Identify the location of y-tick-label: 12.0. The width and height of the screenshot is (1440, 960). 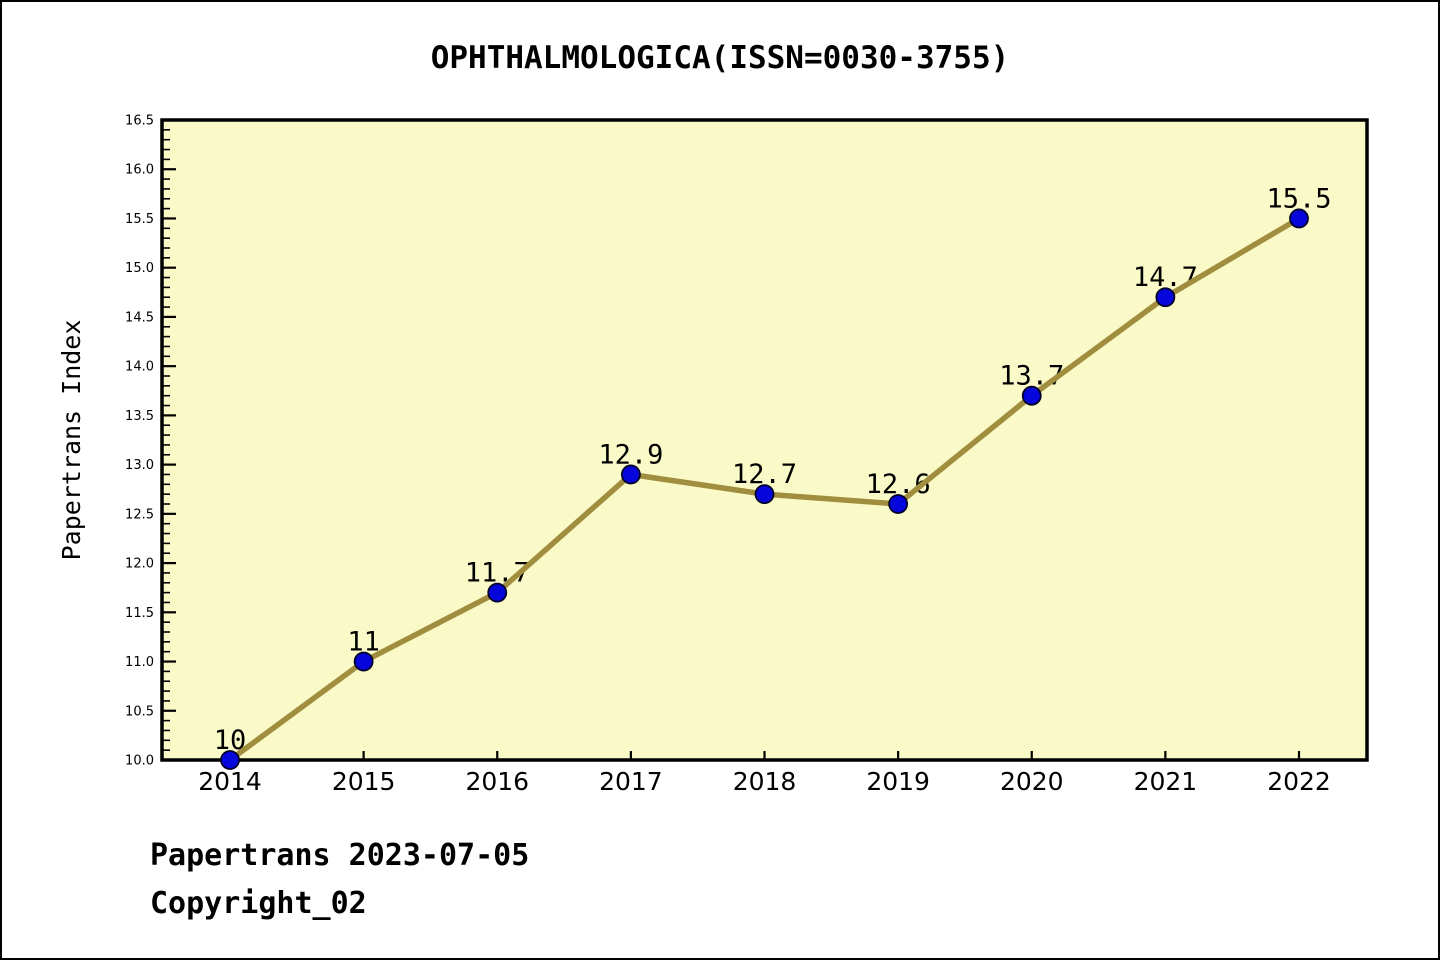
(139, 564).